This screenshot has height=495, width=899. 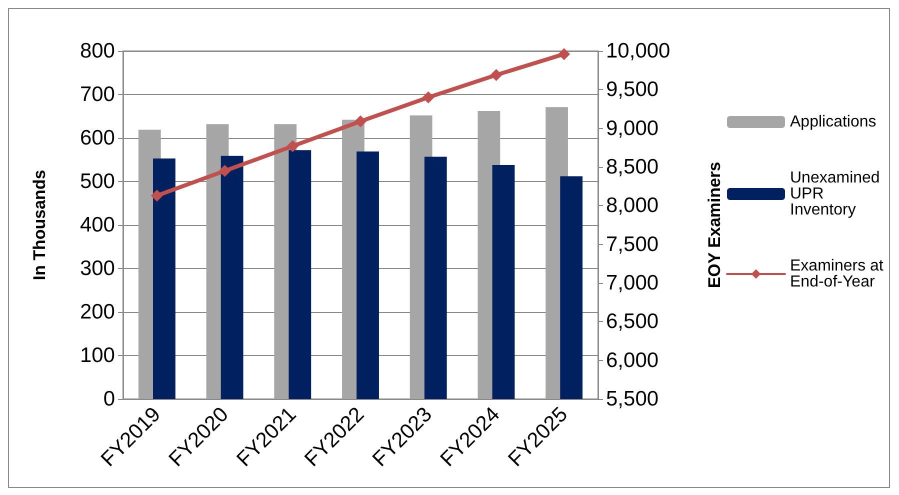 I want to click on y-tick-label: 200, so click(x=97, y=312).